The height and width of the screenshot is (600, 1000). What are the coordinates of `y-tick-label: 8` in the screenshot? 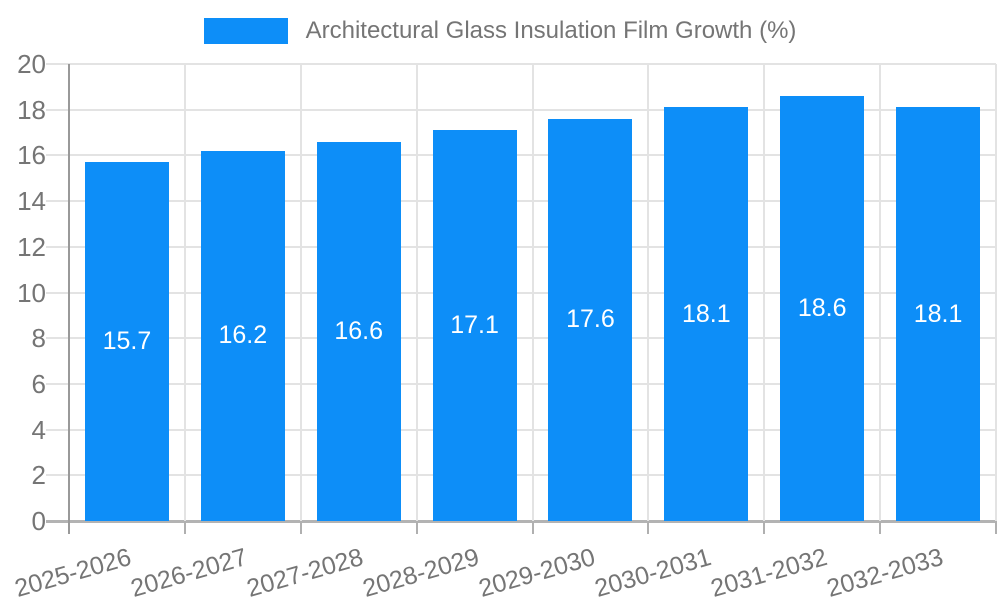 It's located at (38, 338).